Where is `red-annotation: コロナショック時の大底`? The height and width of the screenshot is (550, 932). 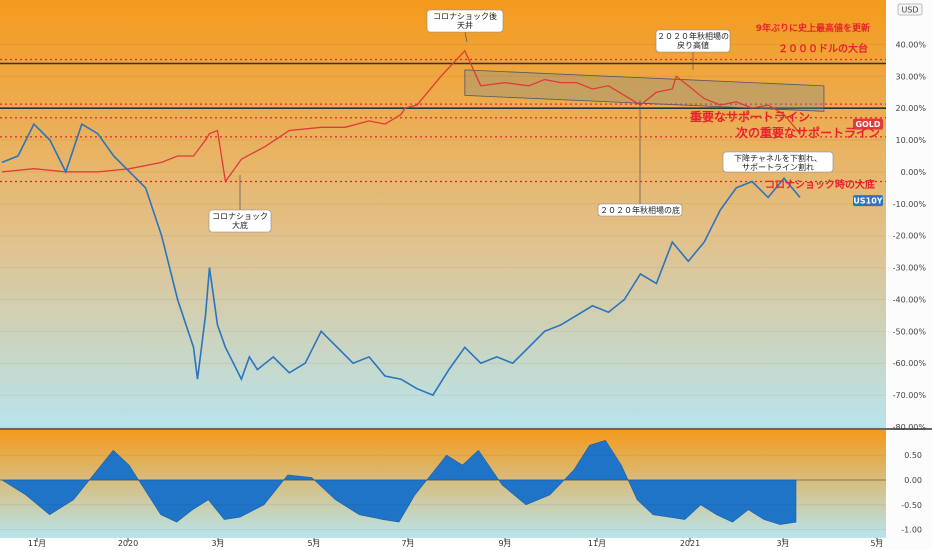 red-annotation: コロナショック時の大底 is located at coordinates (820, 184).